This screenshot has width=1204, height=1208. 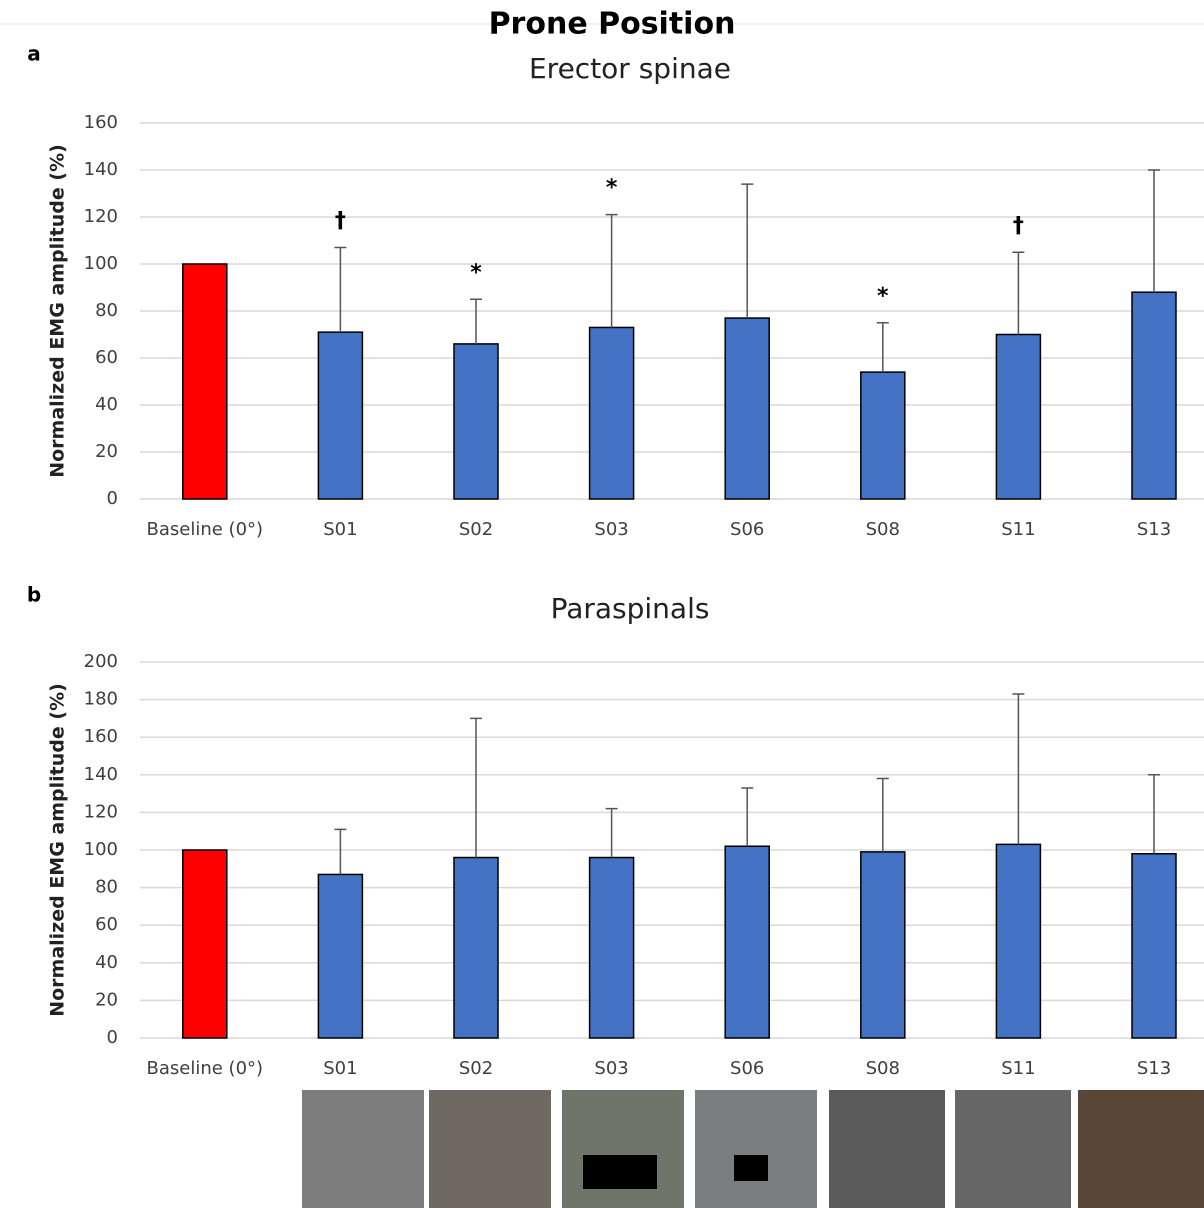 What do you see at coordinates (34, 595) in the screenshot?
I see `panel-label: b` at bounding box center [34, 595].